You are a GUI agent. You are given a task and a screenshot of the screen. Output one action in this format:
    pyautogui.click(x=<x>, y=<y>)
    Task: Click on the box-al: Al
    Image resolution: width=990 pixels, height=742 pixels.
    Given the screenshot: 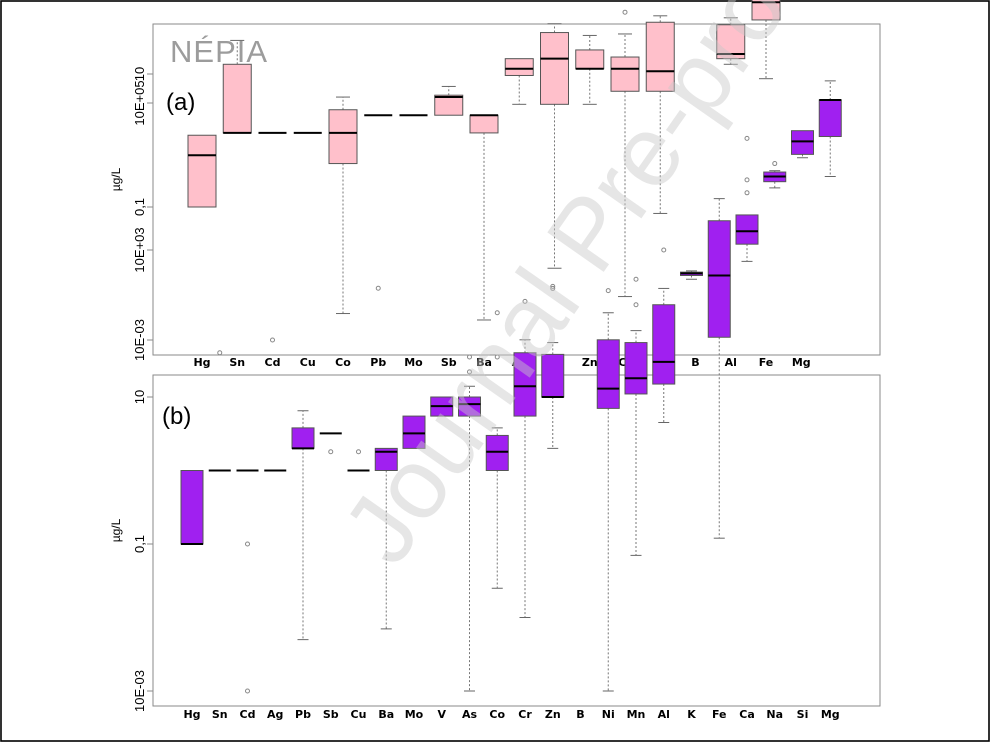 What is the action you would take?
    pyautogui.click(x=664, y=484)
    